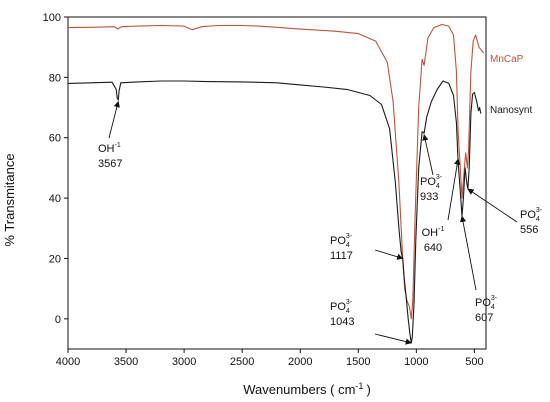  Describe the element at coordinates (58, 320) in the screenshot. I see `y-tick-label-0: 0` at that location.